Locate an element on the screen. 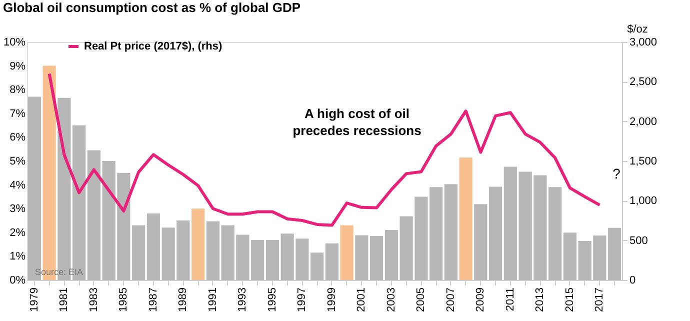 This screenshot has height=321, width=690. x-tick-label: 2017 is located at coordinates (600, 300).